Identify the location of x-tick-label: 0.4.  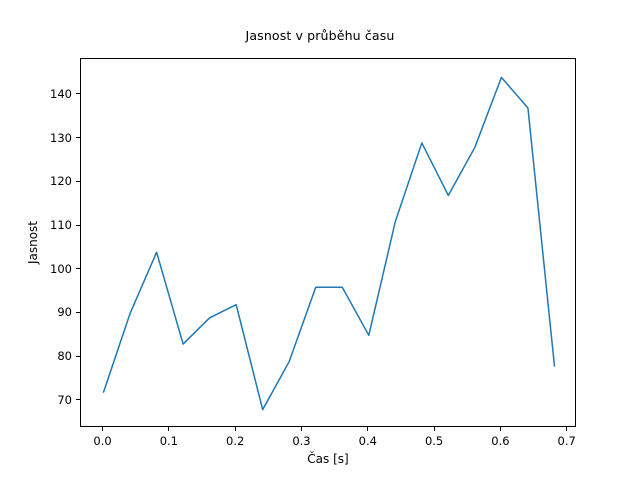
(367, 441).